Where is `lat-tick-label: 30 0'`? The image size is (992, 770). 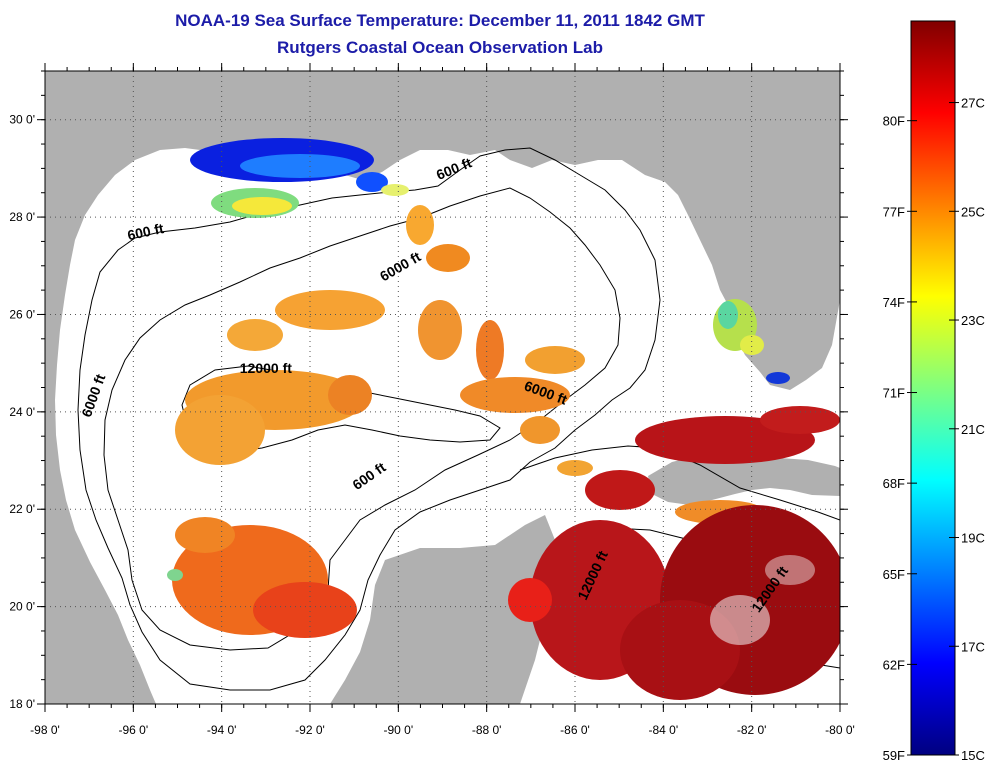
lat-tick-label: 30 0' is located at coordinates (22, 120).